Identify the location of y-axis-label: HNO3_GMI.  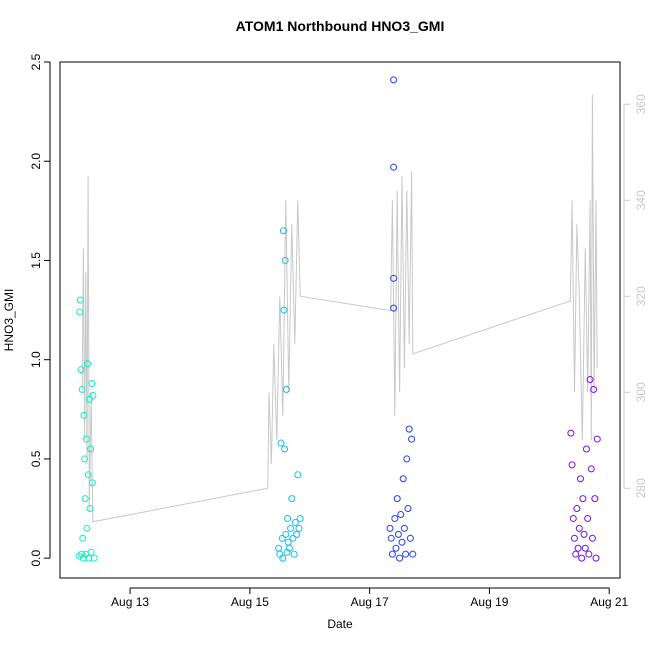
(9, 320).